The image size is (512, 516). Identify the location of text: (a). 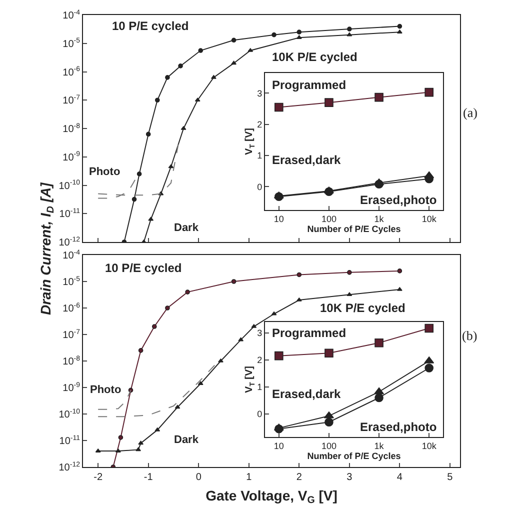
(470, 112).